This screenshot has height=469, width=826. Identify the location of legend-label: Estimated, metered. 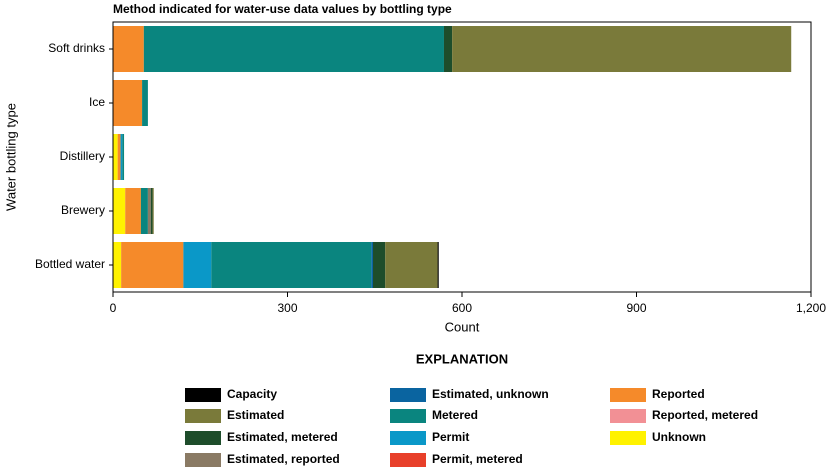
(282, 437).